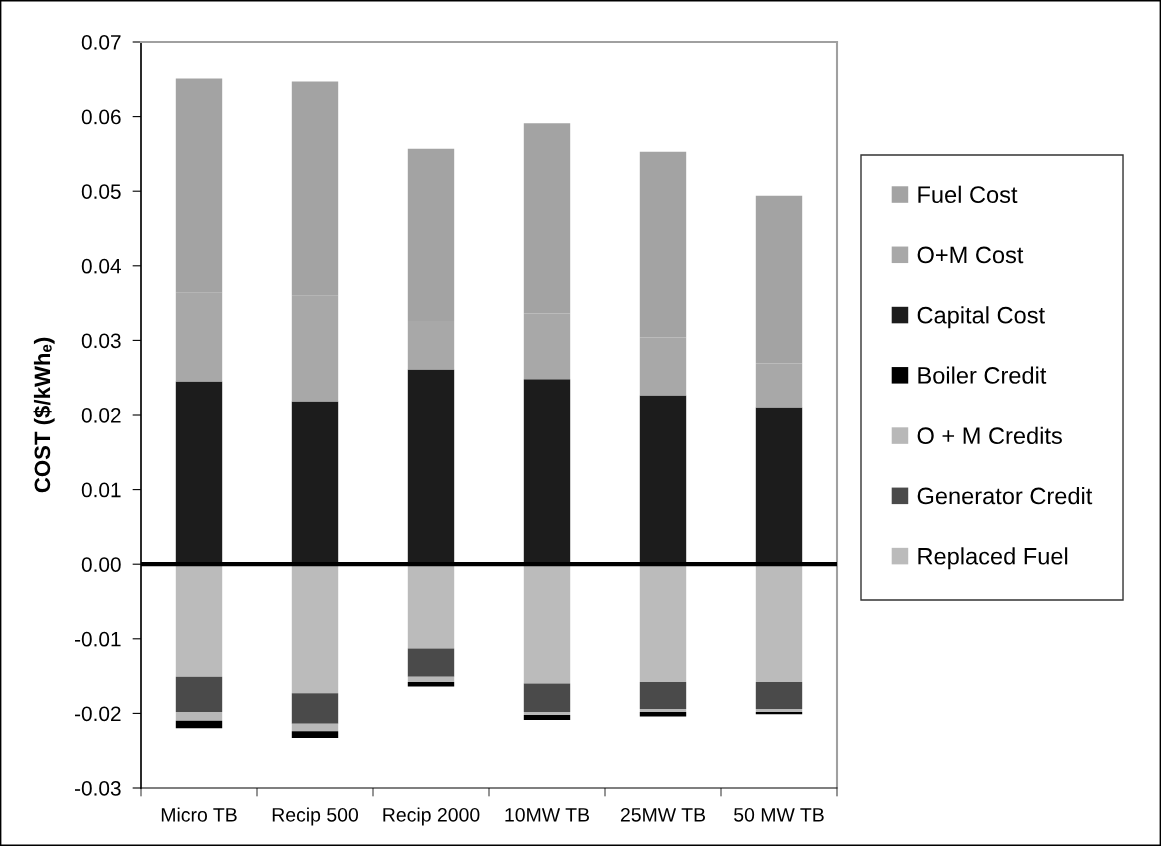 This screenshot has height=846, width=1161. Describe the element at coordinates (547, 814) in the screenshot. I see `x-tick-label: 10MW TB` at that location.